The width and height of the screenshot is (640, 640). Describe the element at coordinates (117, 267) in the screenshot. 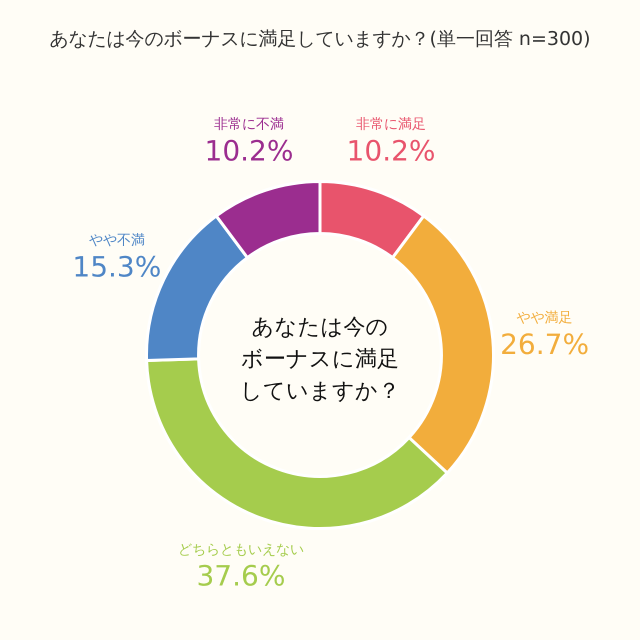

I see `data-label: 15.3%` at that location.